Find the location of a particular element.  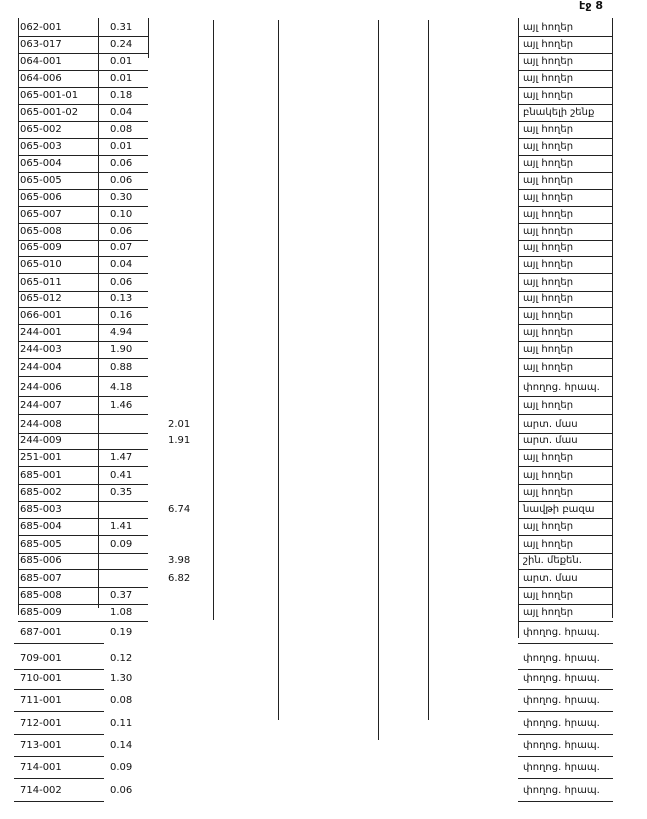

cell-code: 685-009 is located at coordinates (41, 612).